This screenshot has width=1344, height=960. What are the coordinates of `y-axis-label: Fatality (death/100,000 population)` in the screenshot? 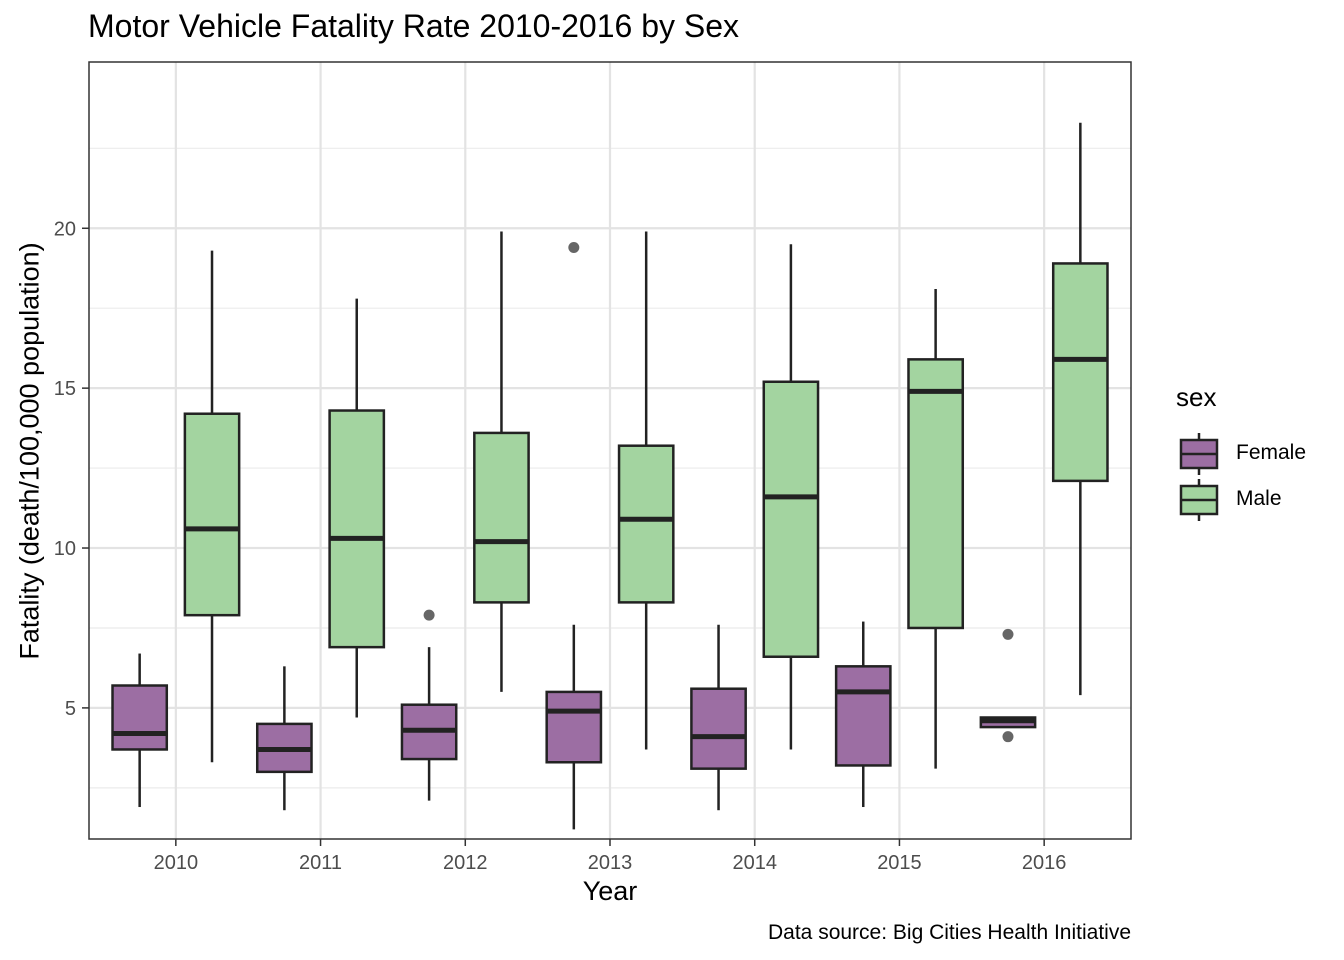 It's located at (29, 451).